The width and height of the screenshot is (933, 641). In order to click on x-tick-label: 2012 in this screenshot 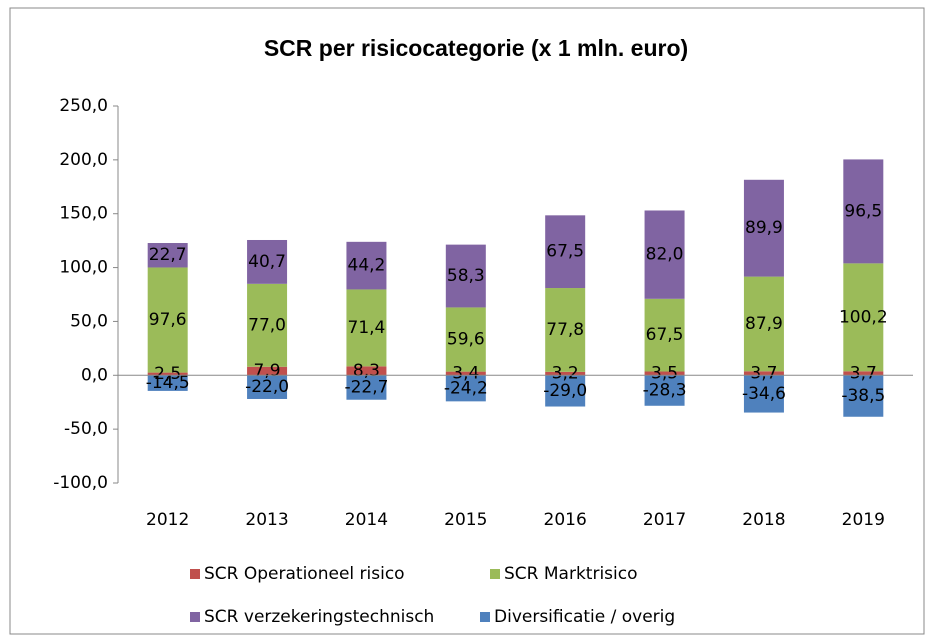, I will do `click(167, 520)`.